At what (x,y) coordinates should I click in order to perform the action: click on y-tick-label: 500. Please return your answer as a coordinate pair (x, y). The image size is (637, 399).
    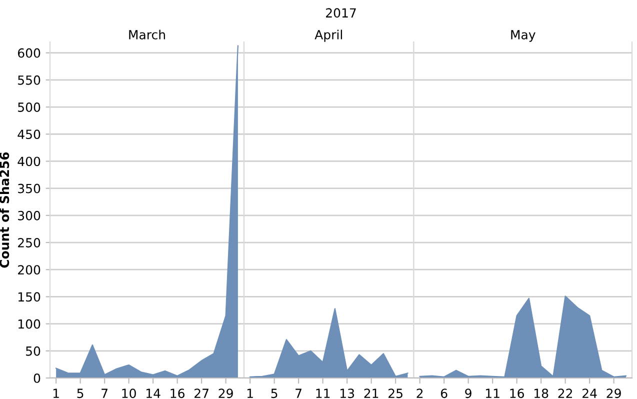
    Looking at the image, I should click on (29, 107).